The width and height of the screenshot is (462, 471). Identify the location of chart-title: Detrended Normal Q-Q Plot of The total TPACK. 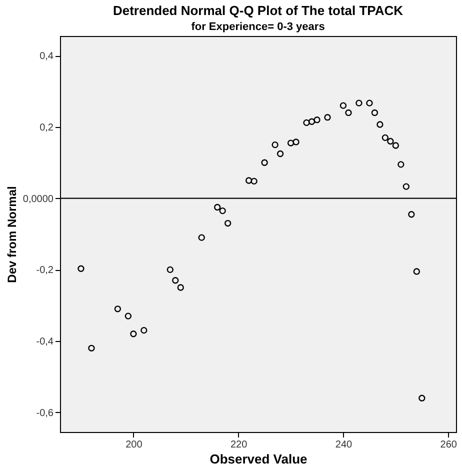
(258, 10).